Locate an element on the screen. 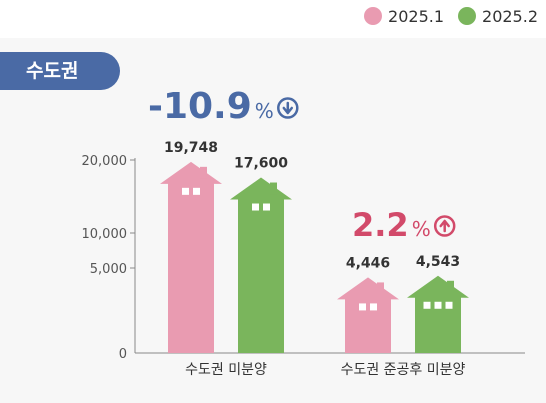  arrow-up-circle-icon is located at coordinates (444, 226).